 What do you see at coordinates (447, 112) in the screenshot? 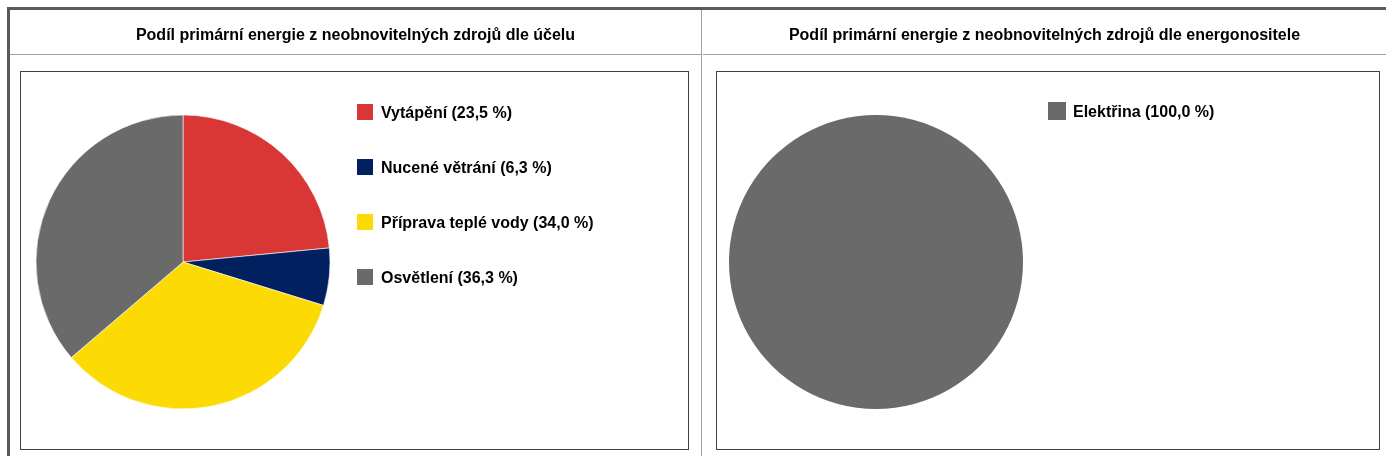
I see `legend-label: Vytápění (23,5 %)` at bounding box center [447, 112].